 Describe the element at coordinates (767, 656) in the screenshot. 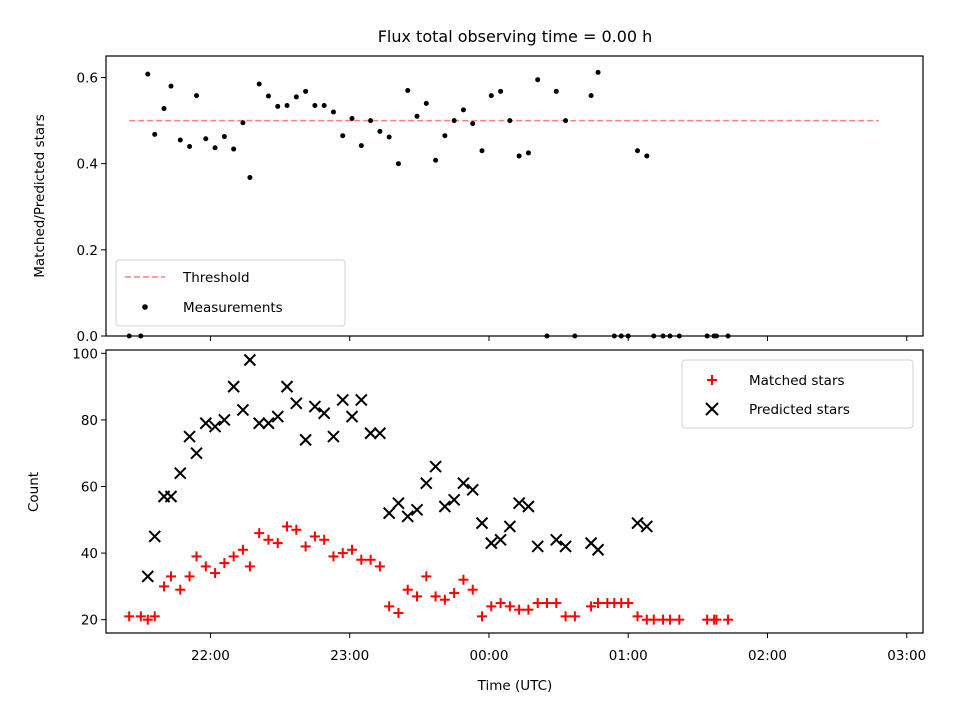

I see `x-tick-label: 02:00` at that location.